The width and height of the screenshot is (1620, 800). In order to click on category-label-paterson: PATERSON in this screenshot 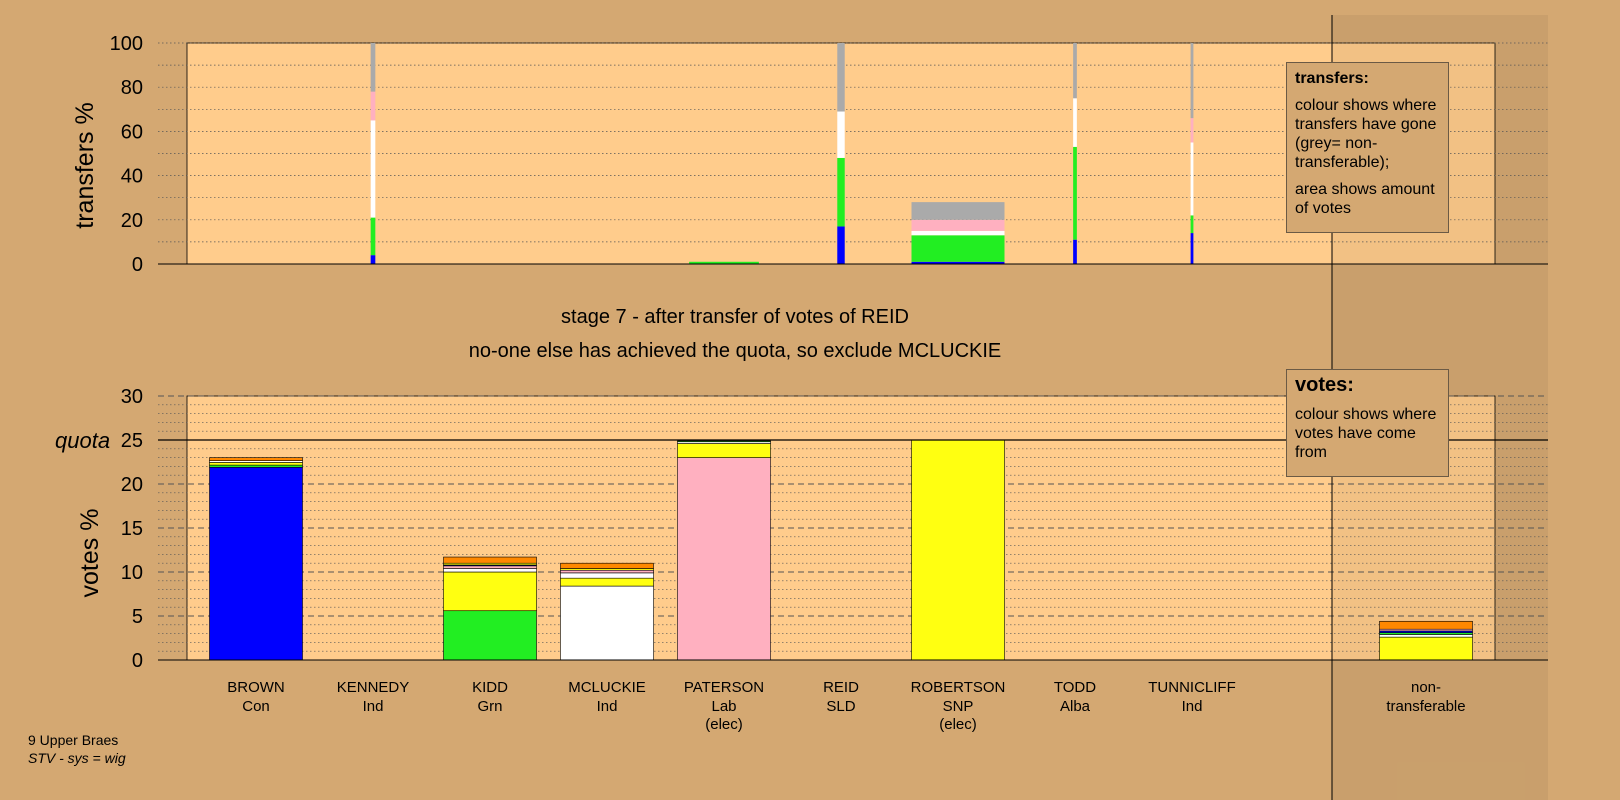, I will do `click(724, 687)`.